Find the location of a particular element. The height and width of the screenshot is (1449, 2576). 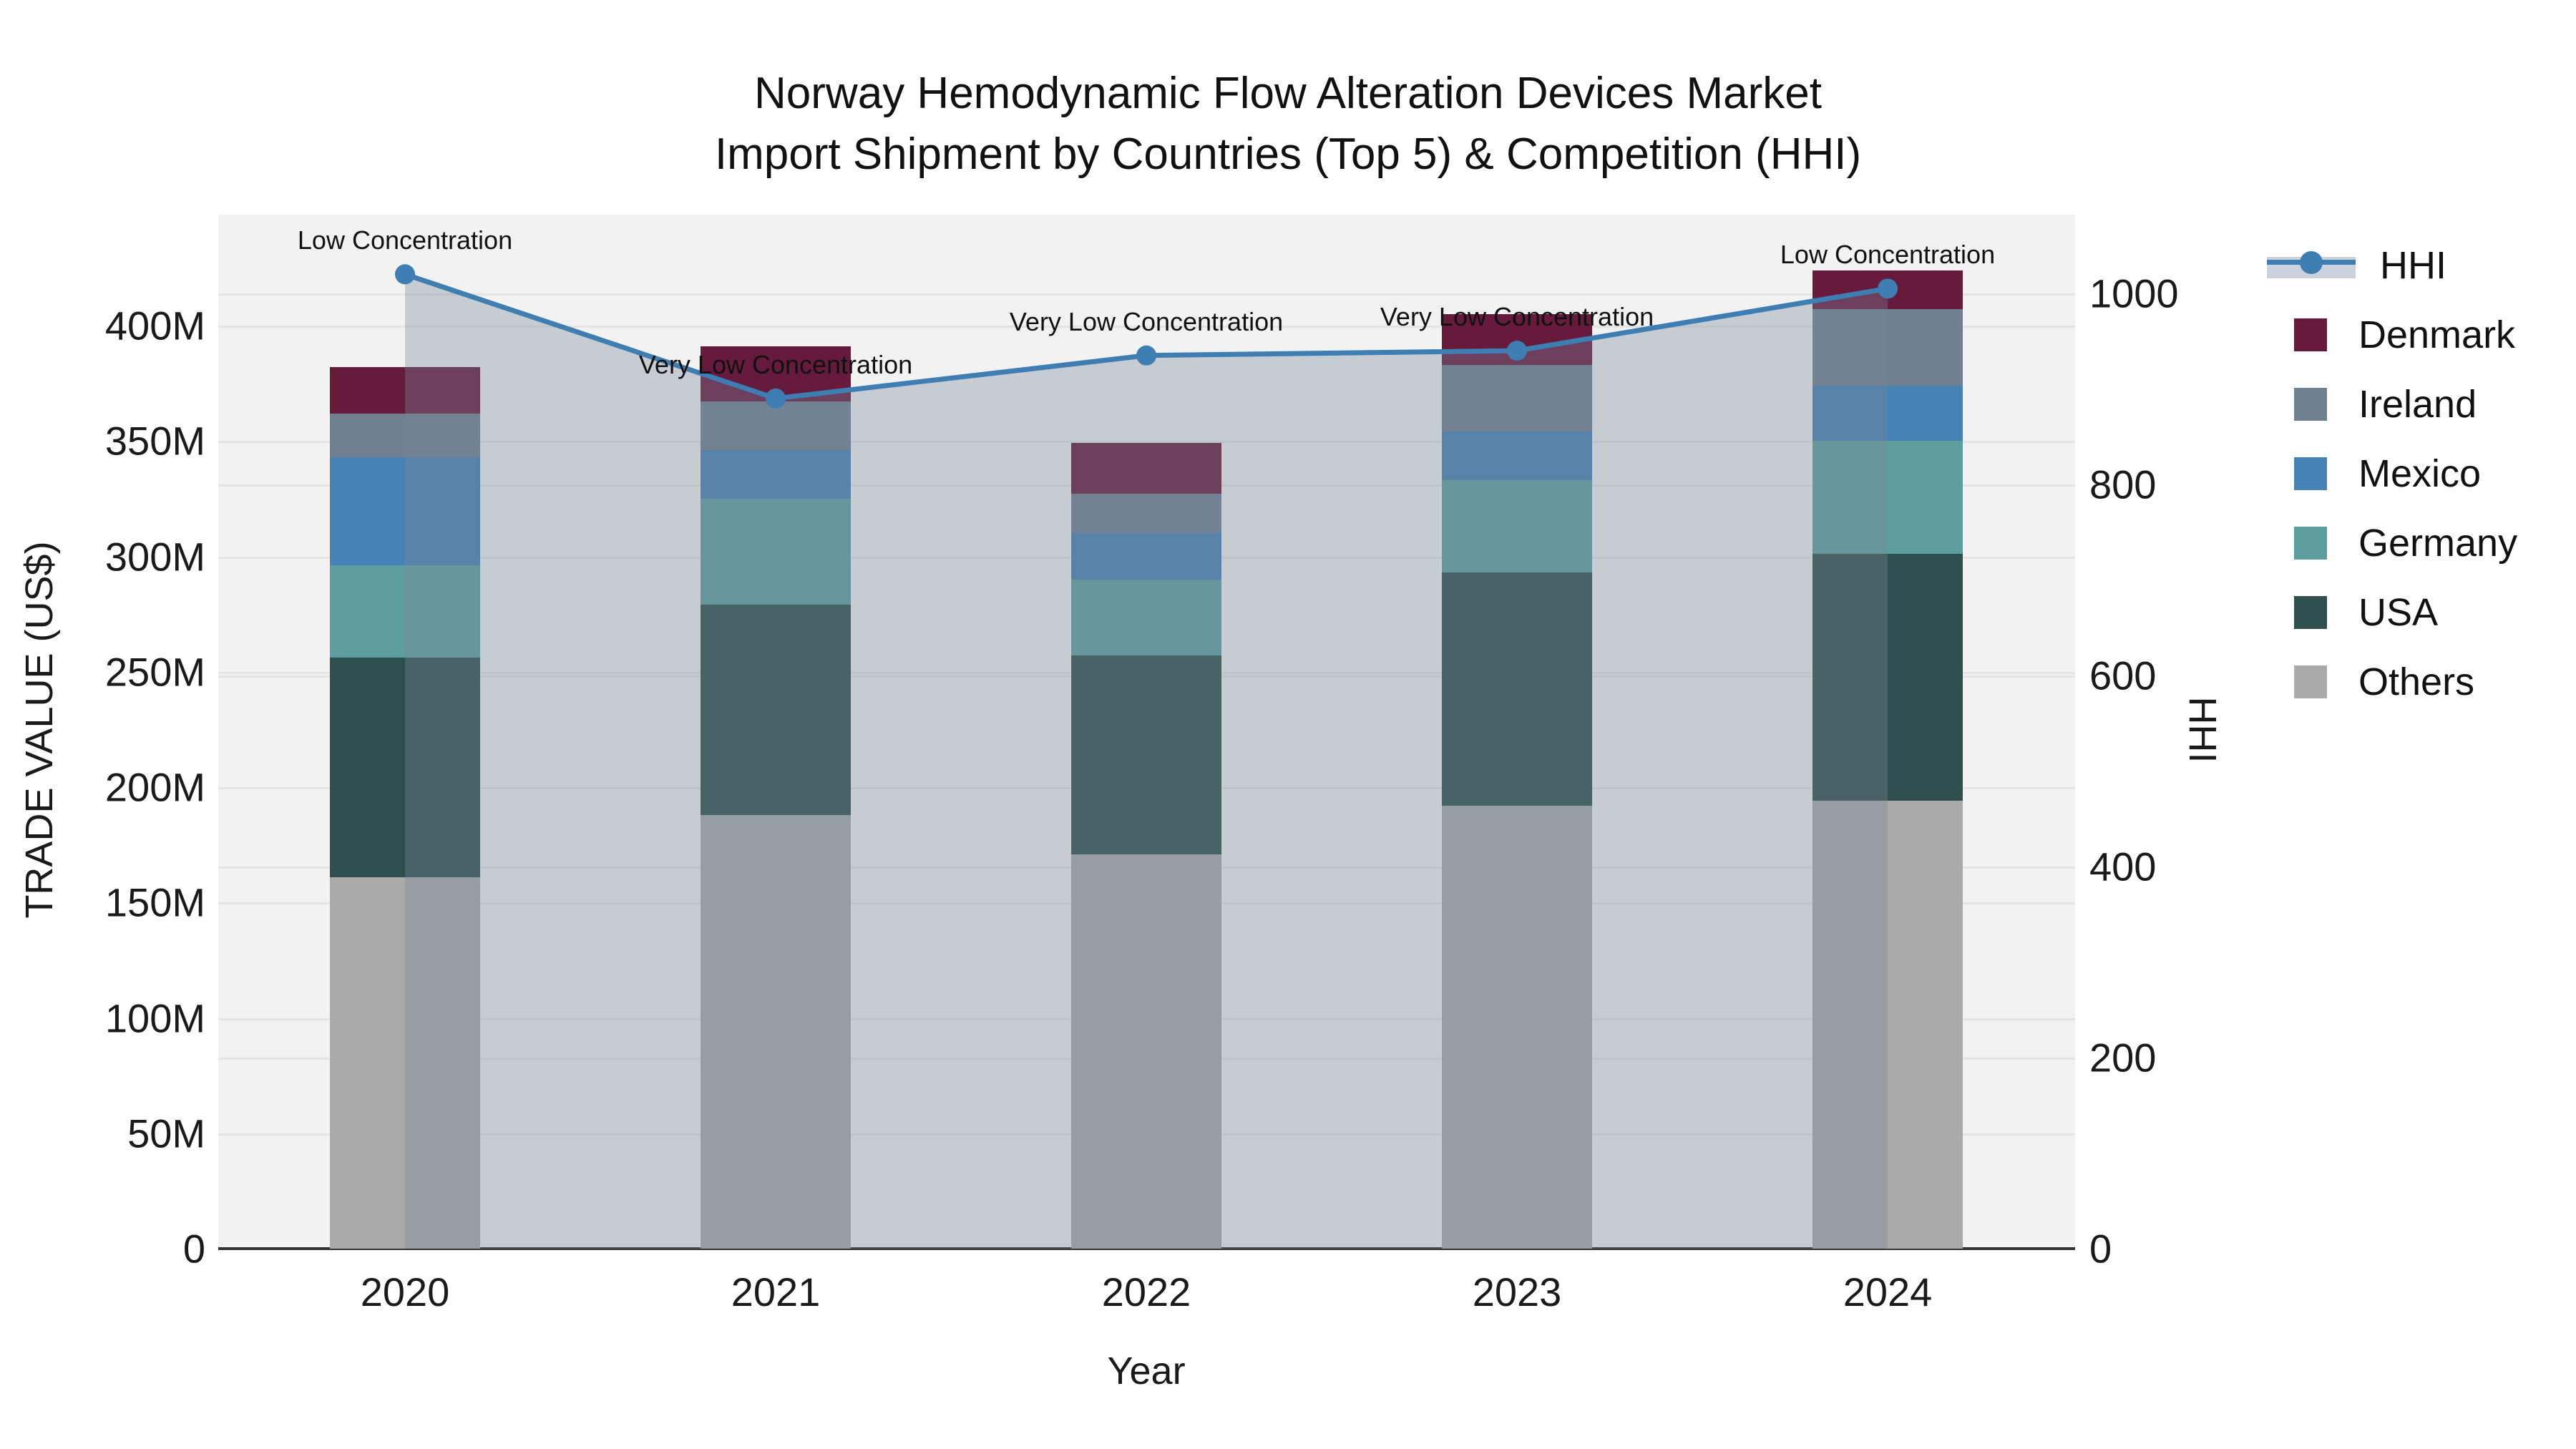

legend-item-usa: USA is located at coordinates (2392, 612).